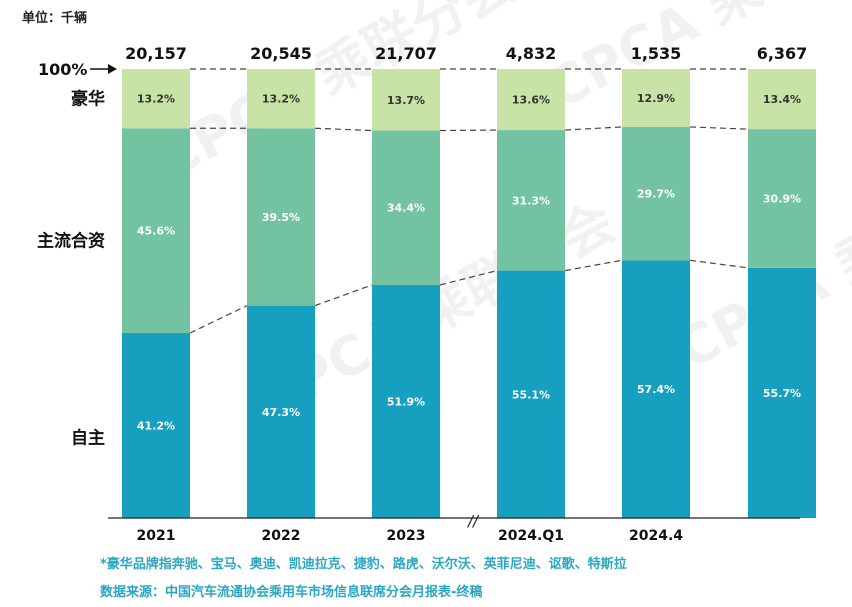 The height and width of the screenshot is (607, 852). I want to click on data-label: 51.9%, so click(406, 401).